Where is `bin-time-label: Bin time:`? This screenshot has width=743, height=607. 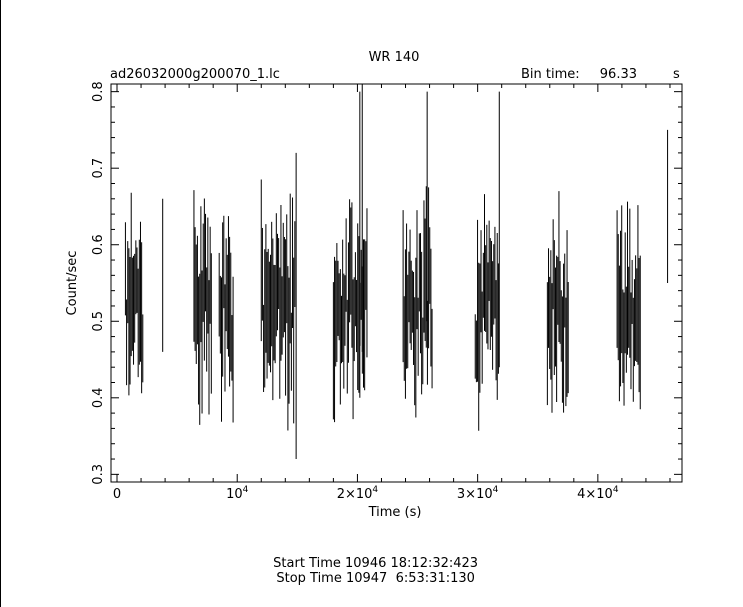 bin-time-label: Bin time: is located at coordinates (550, 74).